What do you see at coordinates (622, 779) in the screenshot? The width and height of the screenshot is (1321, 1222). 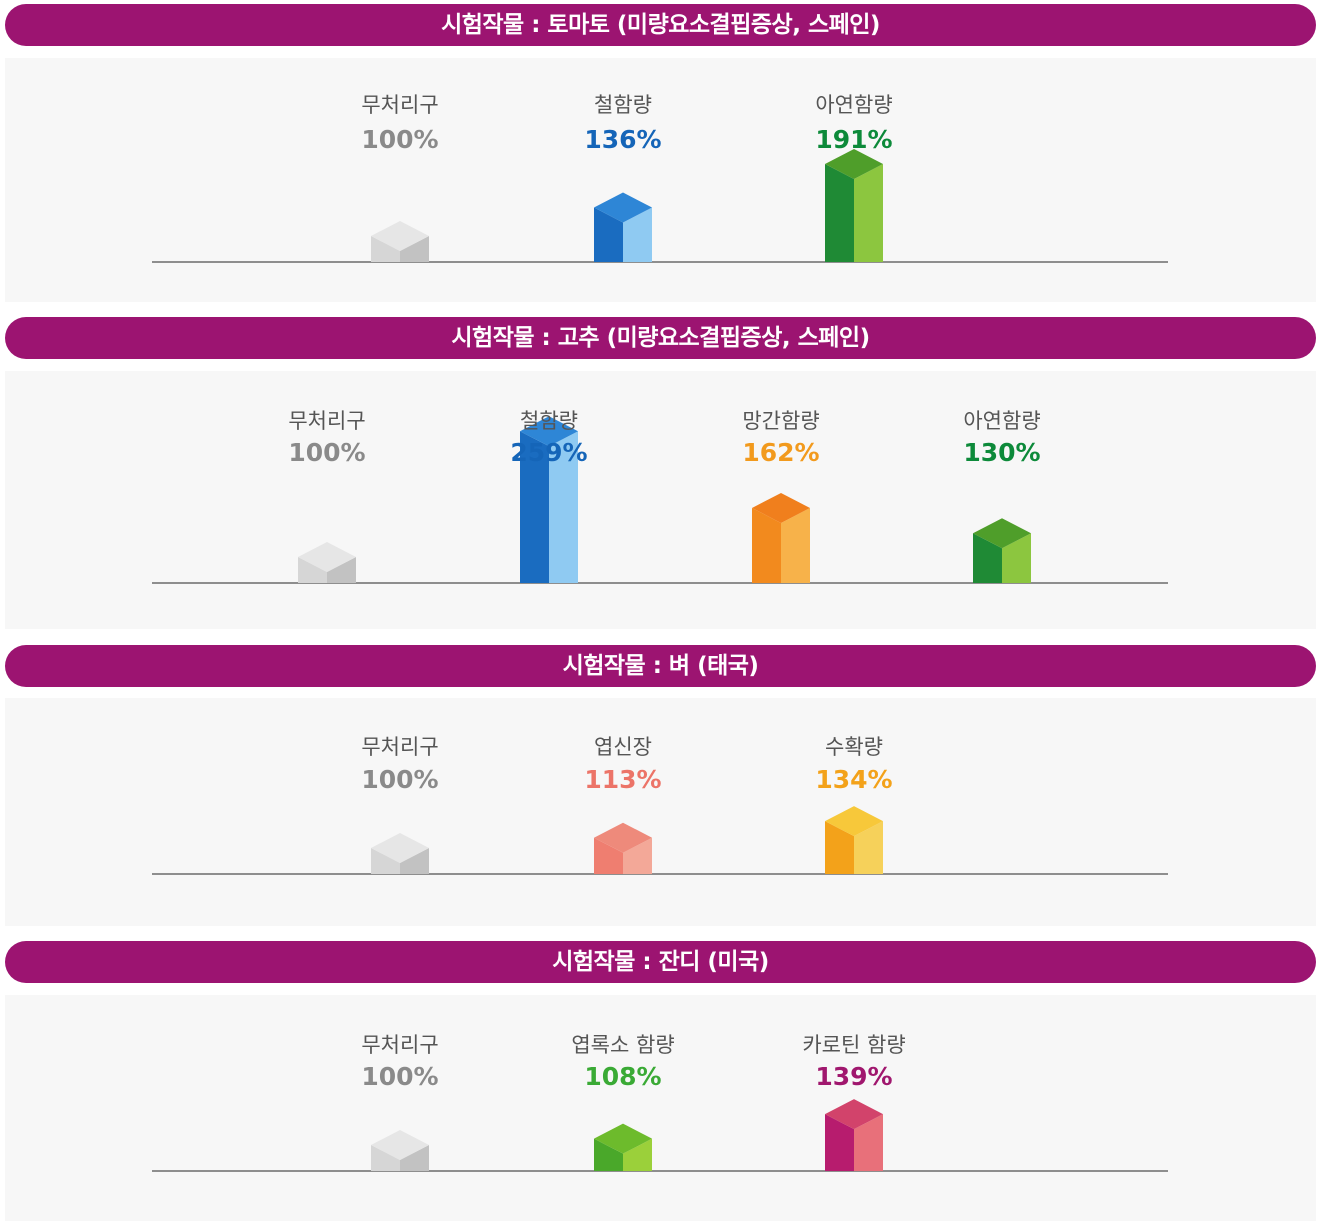 I see `value-label: 113%` at bounding box center [622, 779].